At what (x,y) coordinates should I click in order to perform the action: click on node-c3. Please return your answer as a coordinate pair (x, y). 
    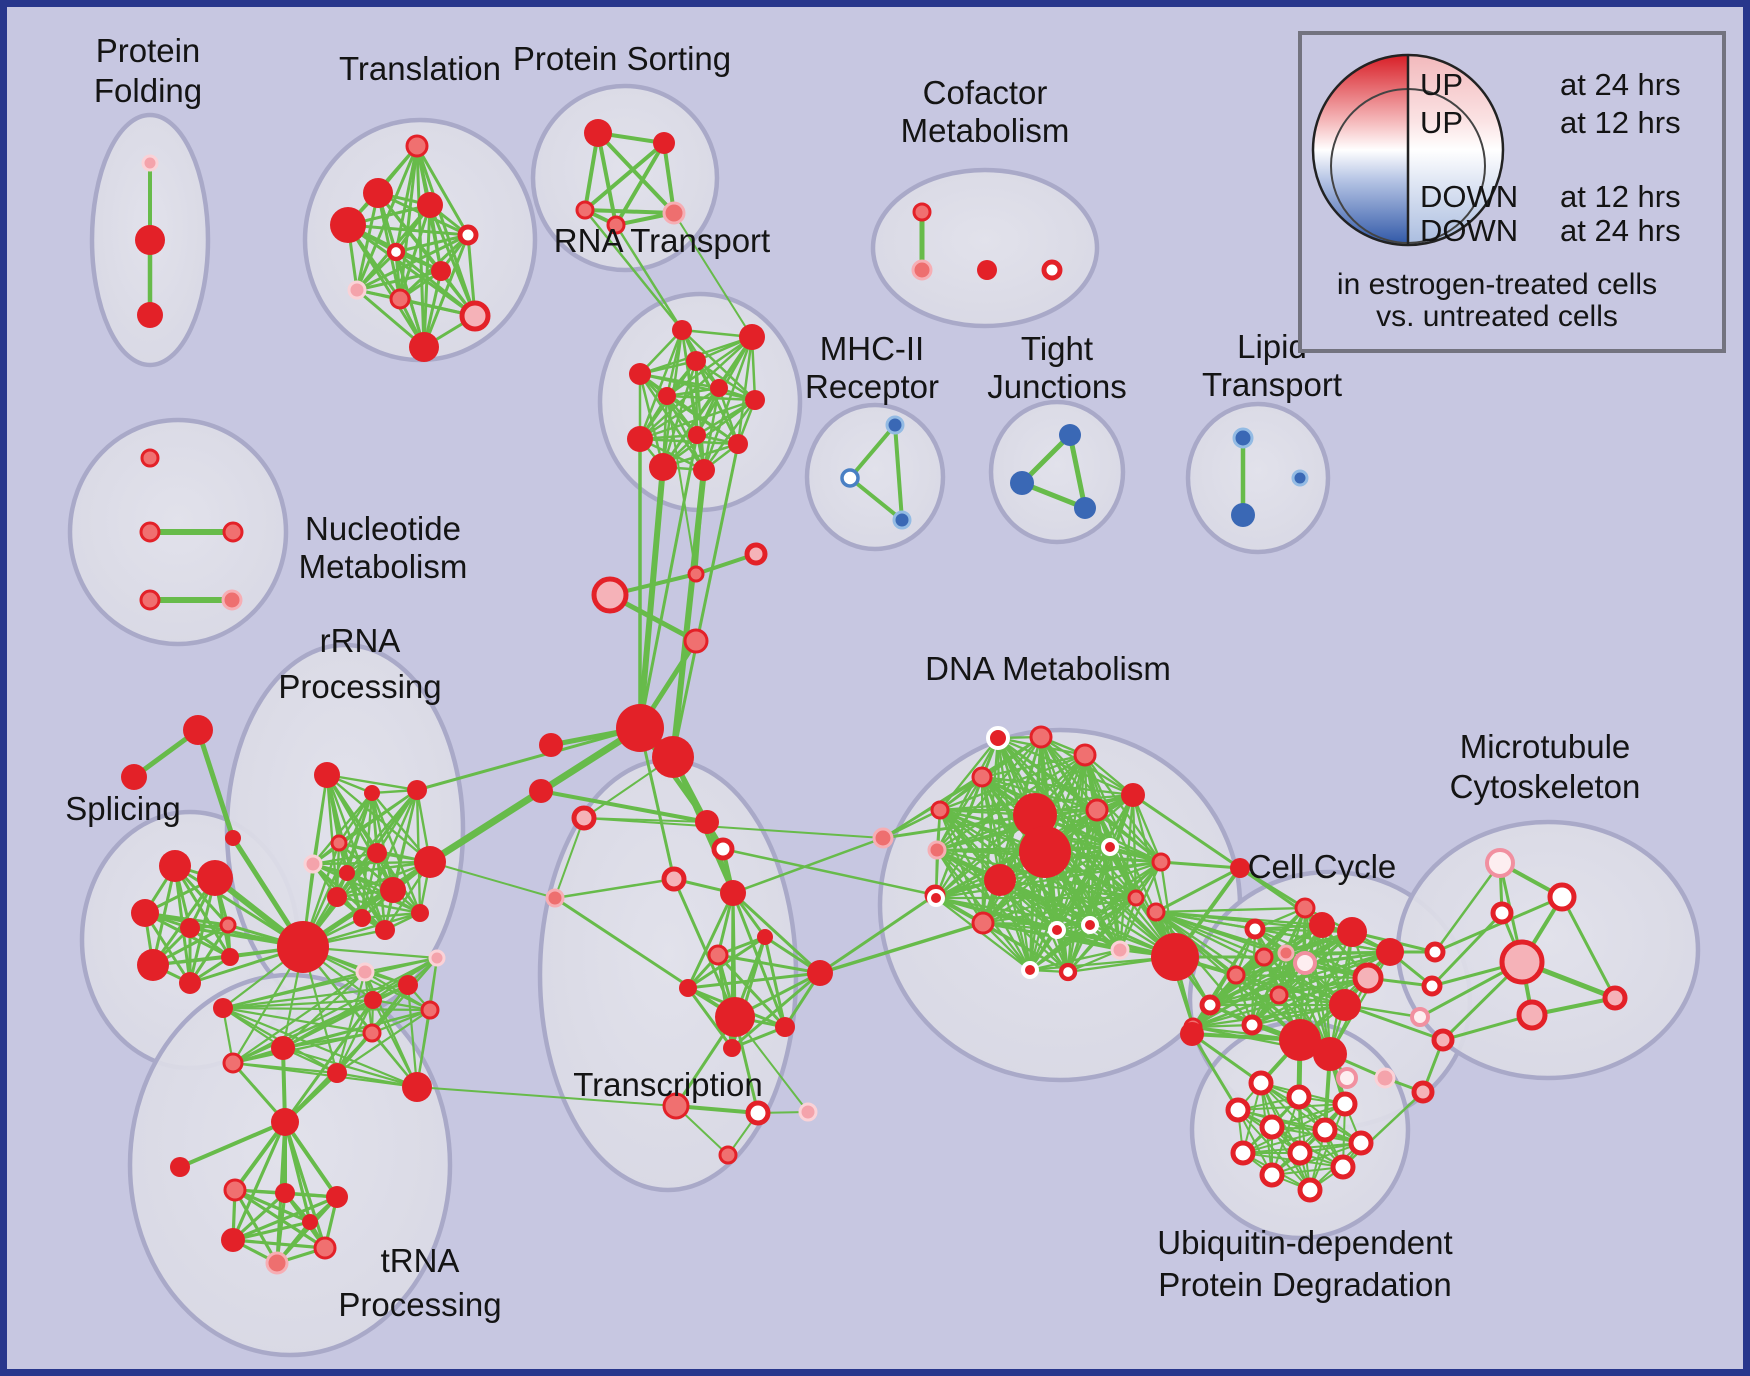
    Looking at the image, I should click on (584, 818).